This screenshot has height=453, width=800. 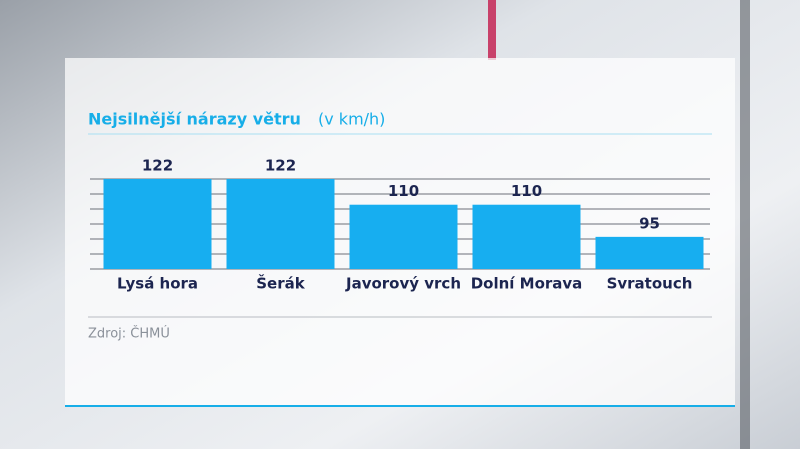 I want to click on x-tick-label: Šerák, so click(x=280, y=283).